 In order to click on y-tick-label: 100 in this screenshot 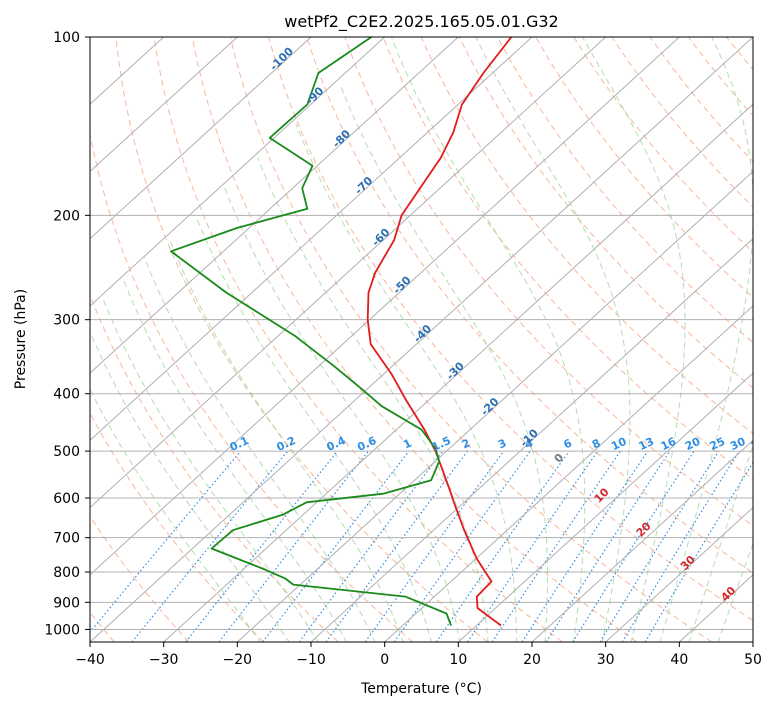, I will do `click(66, 38)`.